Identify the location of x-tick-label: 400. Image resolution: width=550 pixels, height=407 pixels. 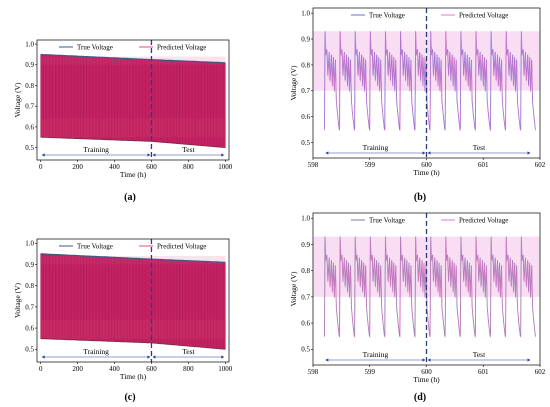
(114, 369).